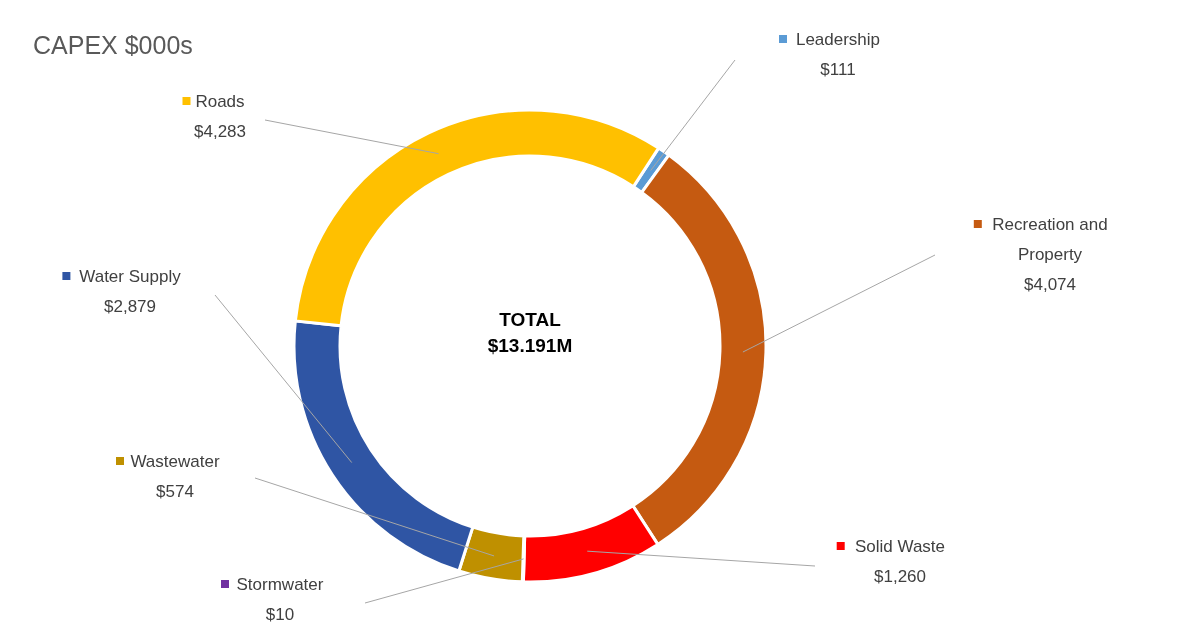 Image resolution: width=1197 pixels, height=634 pixels. I want to click on legend-label: Water Supply, so click(130, 276).